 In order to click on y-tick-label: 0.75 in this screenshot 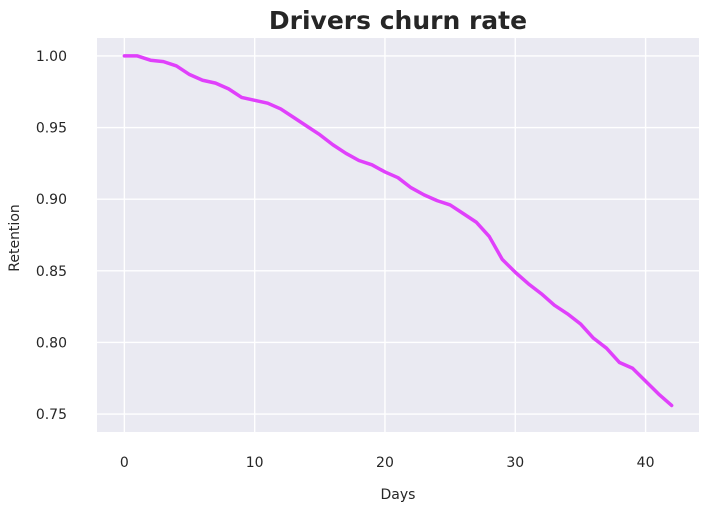, I will do `click(51, 415)`.